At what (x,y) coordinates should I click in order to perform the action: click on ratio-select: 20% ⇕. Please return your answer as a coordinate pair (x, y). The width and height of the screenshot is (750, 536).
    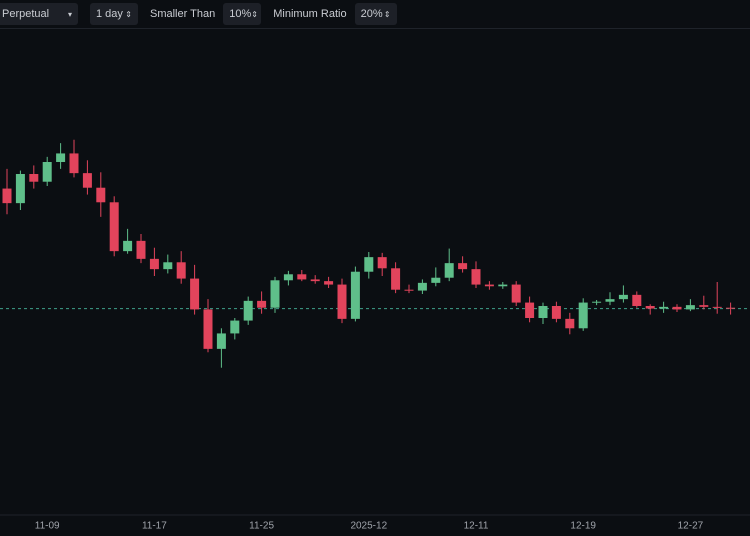
    Looking at the image, I should click on (375, 14).